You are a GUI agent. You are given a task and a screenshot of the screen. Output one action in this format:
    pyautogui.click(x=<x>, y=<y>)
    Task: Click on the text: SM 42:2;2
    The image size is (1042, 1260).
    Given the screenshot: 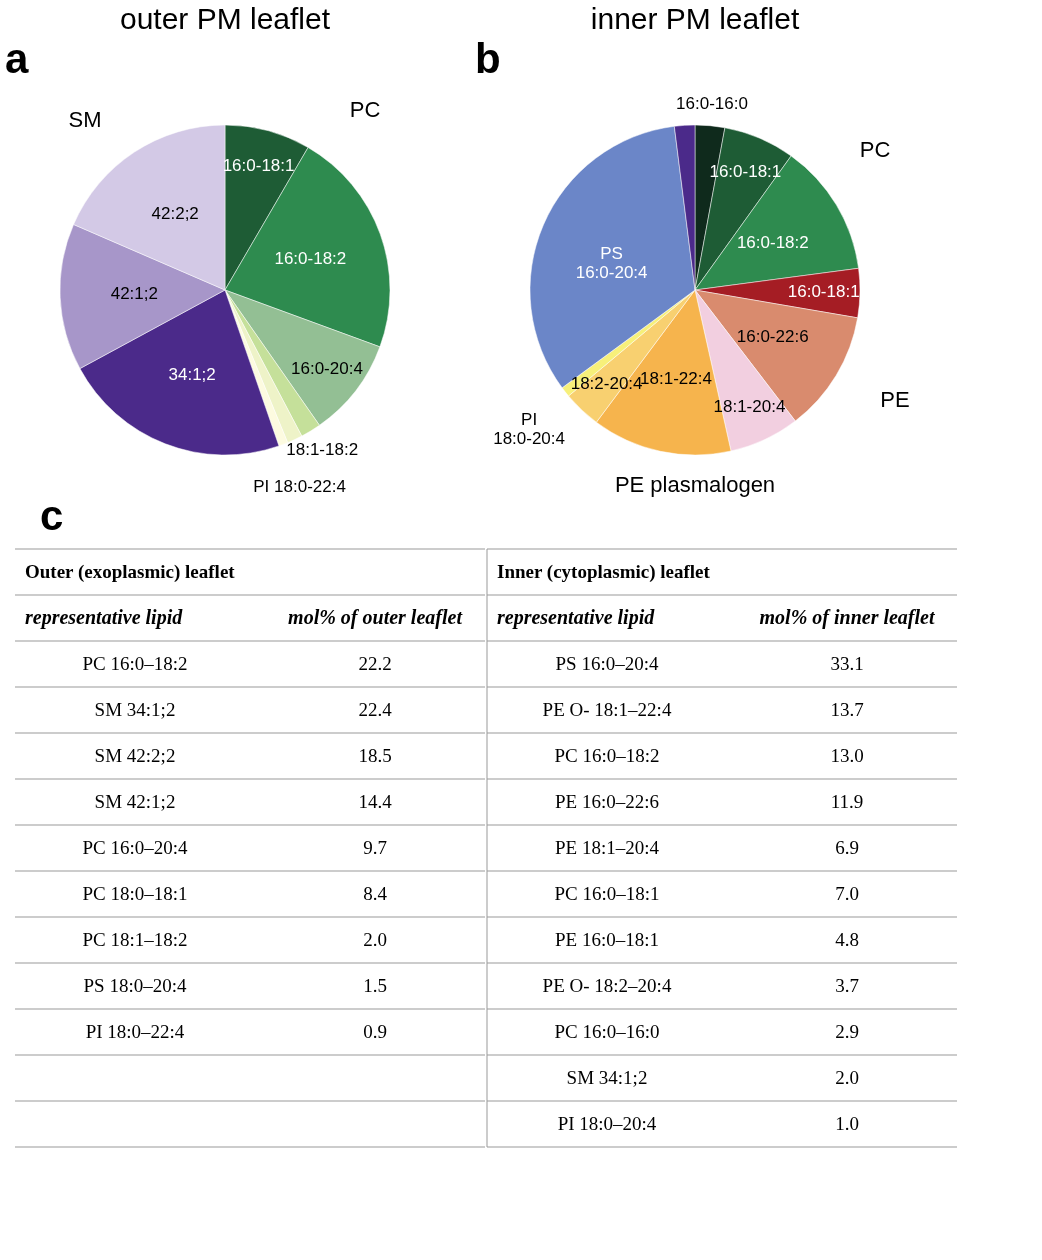 What is the action you would take?
    pyautogui.click(x=135, y=755)
    